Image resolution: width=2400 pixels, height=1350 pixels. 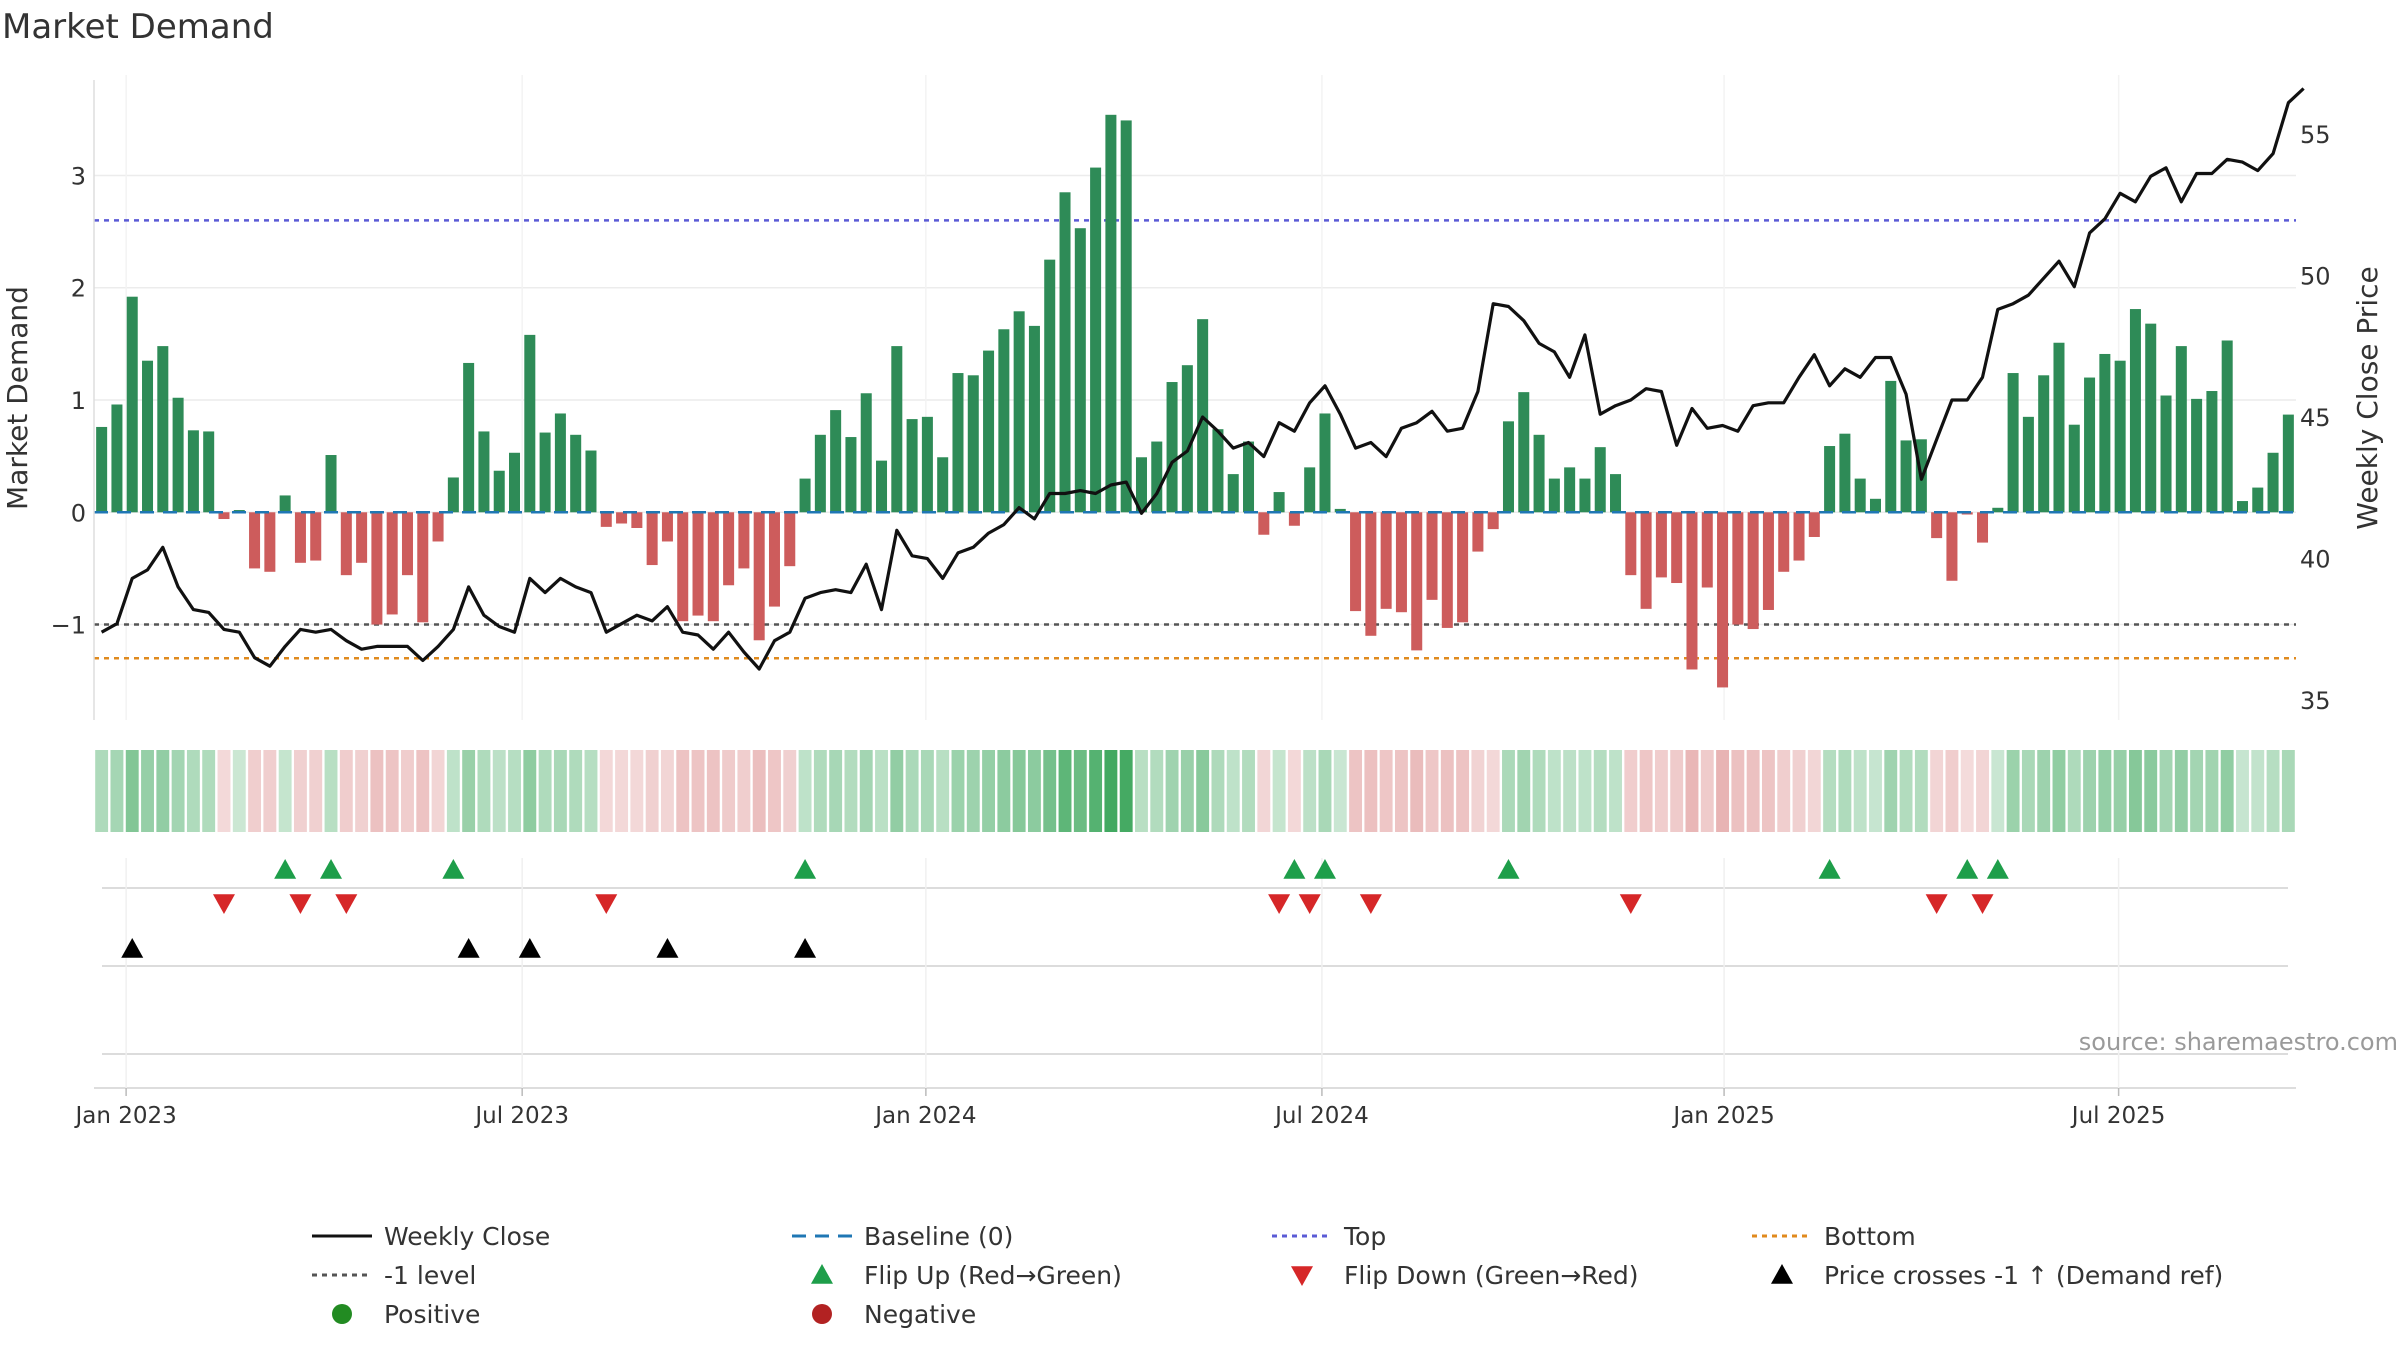 I want to click on legend-item: Negative, so click(x=894, y=1314).